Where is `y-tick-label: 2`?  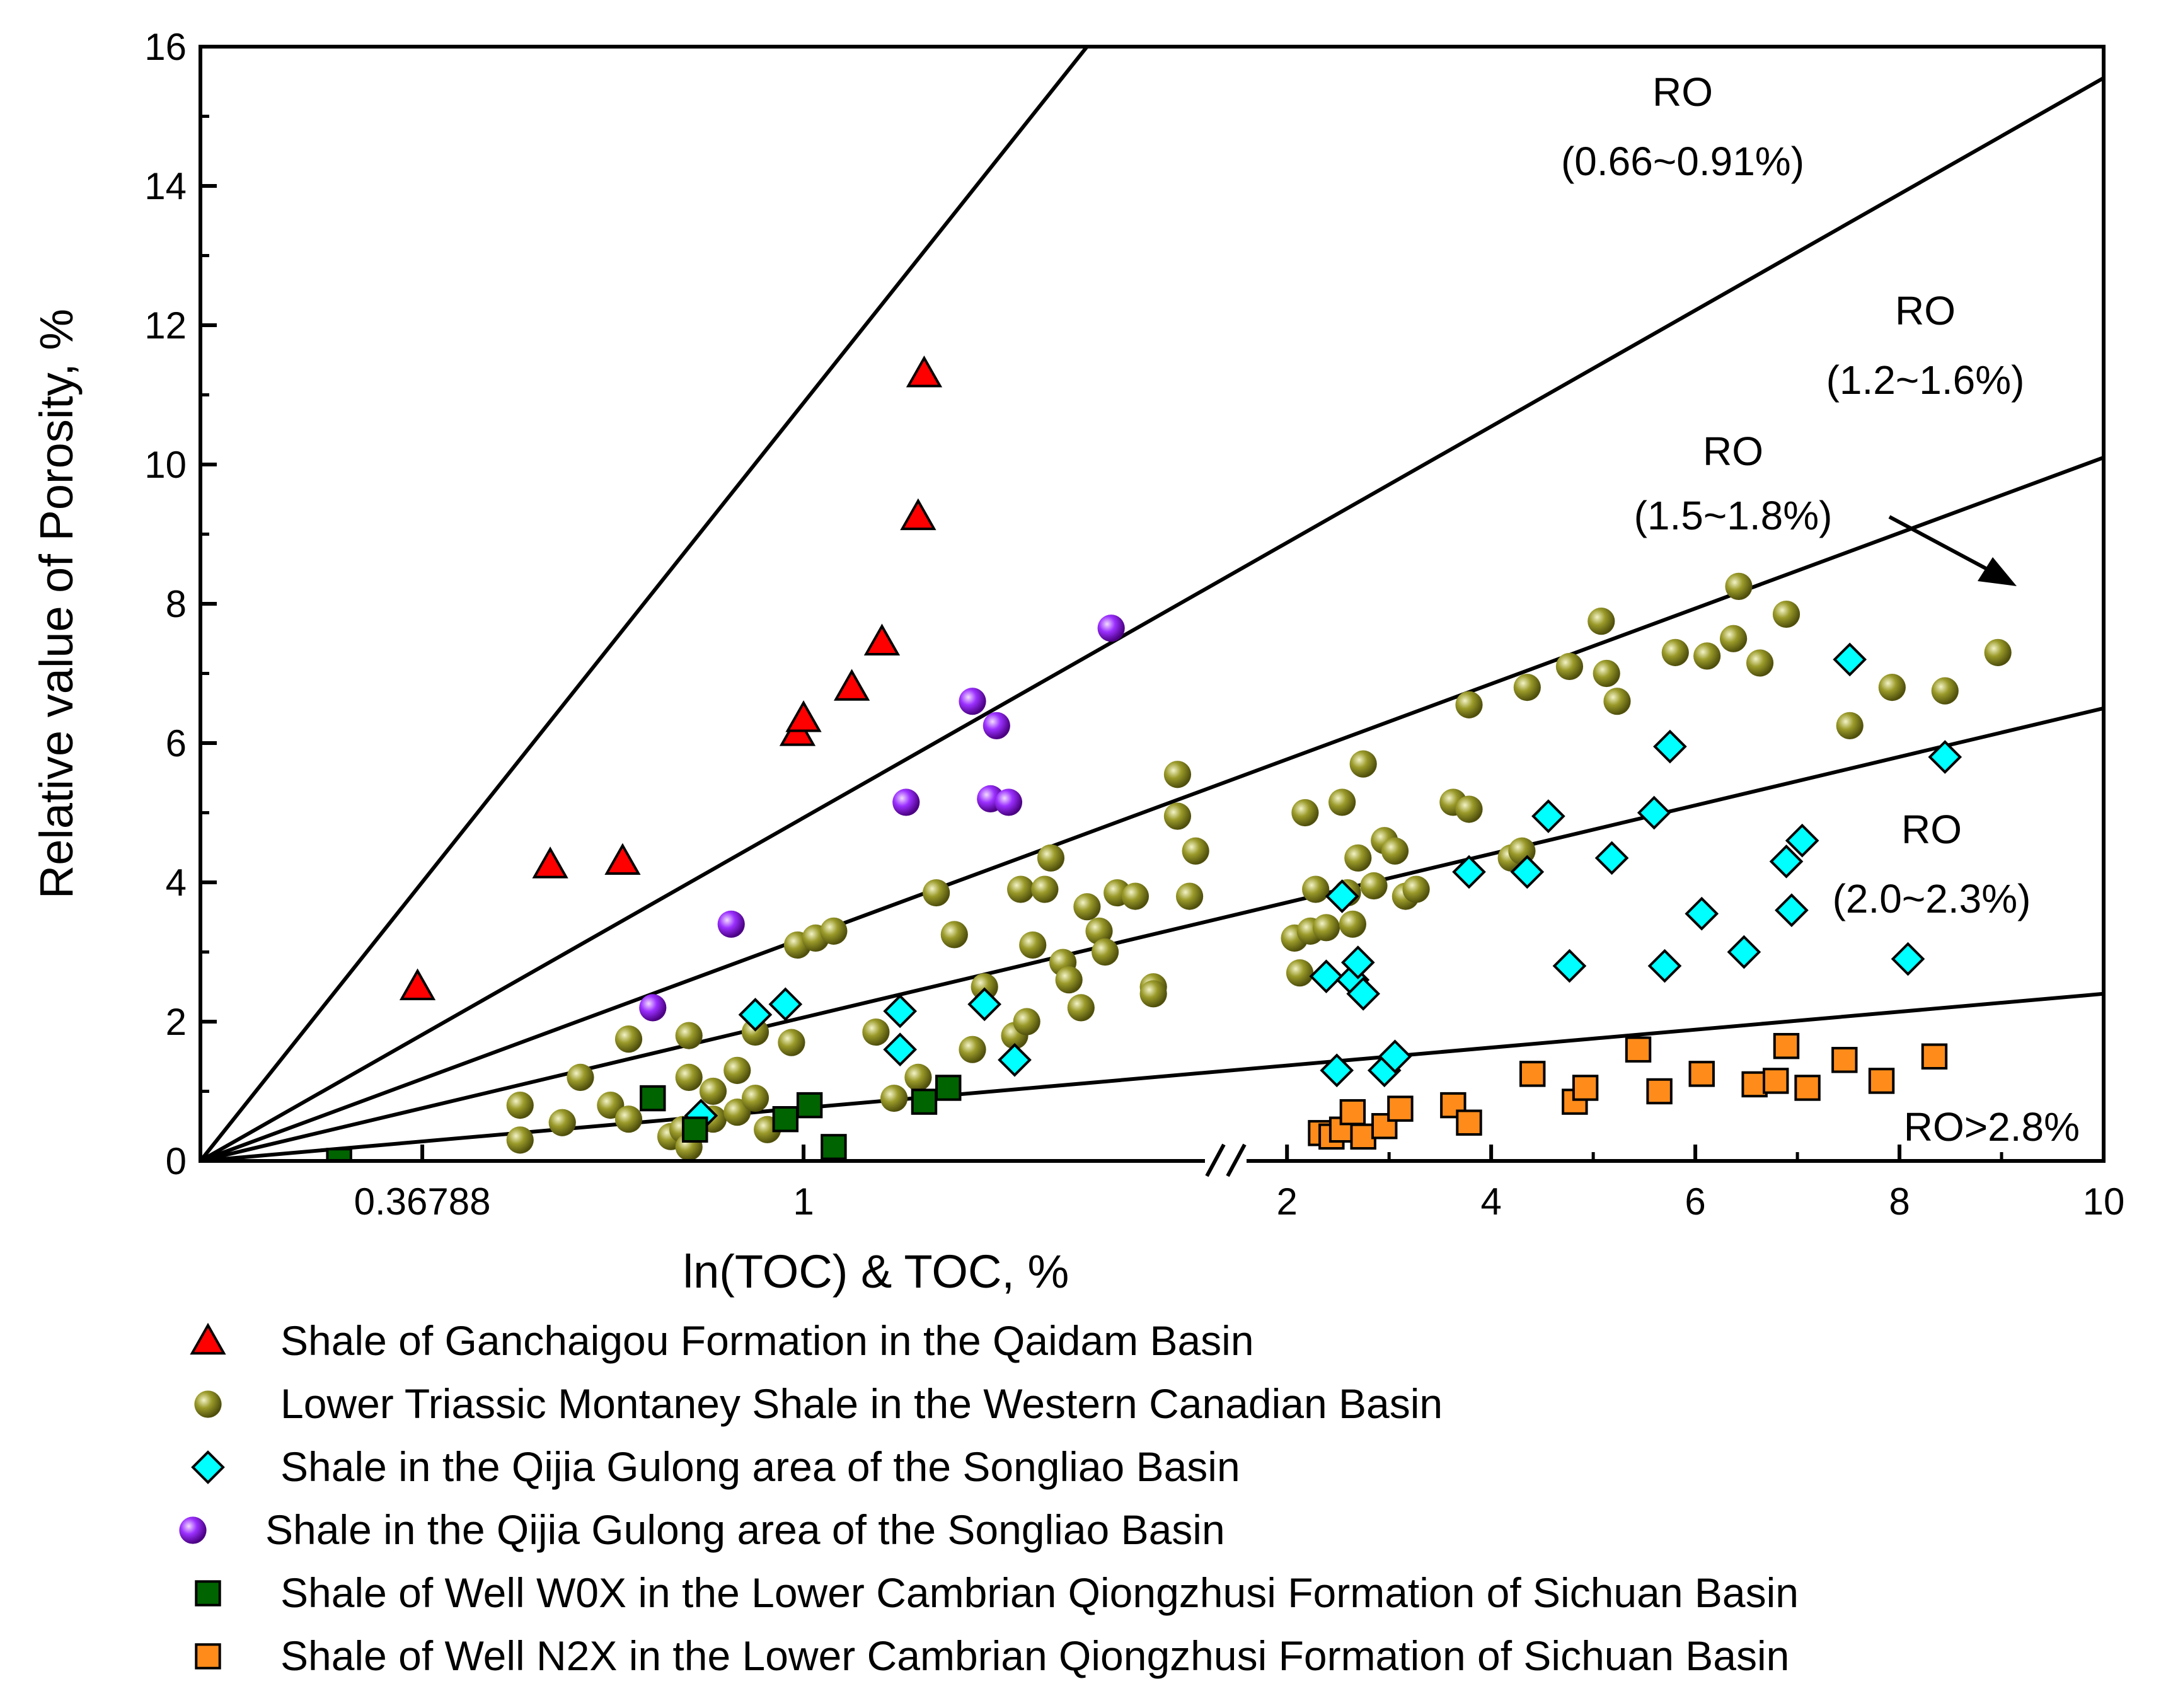
y-tick-label: 2 is located at coordinates (177, 1022).